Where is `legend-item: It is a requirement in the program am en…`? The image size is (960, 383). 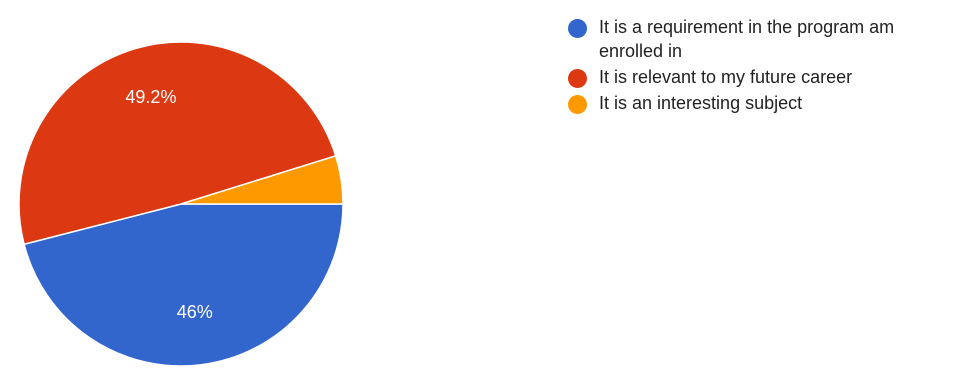 legend-item: It is a requirement in the program am en… is located at coordinates (764, 39).